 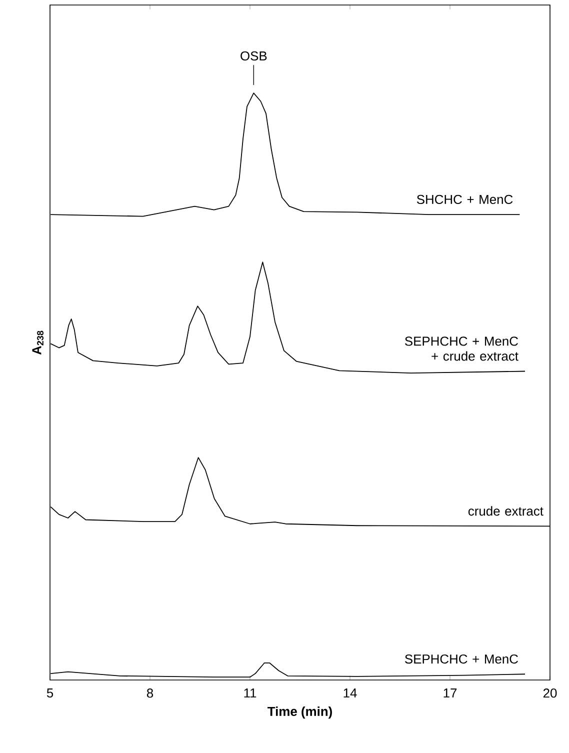 I want to click on x-tick-label: 5, so click(x=50, y=693).